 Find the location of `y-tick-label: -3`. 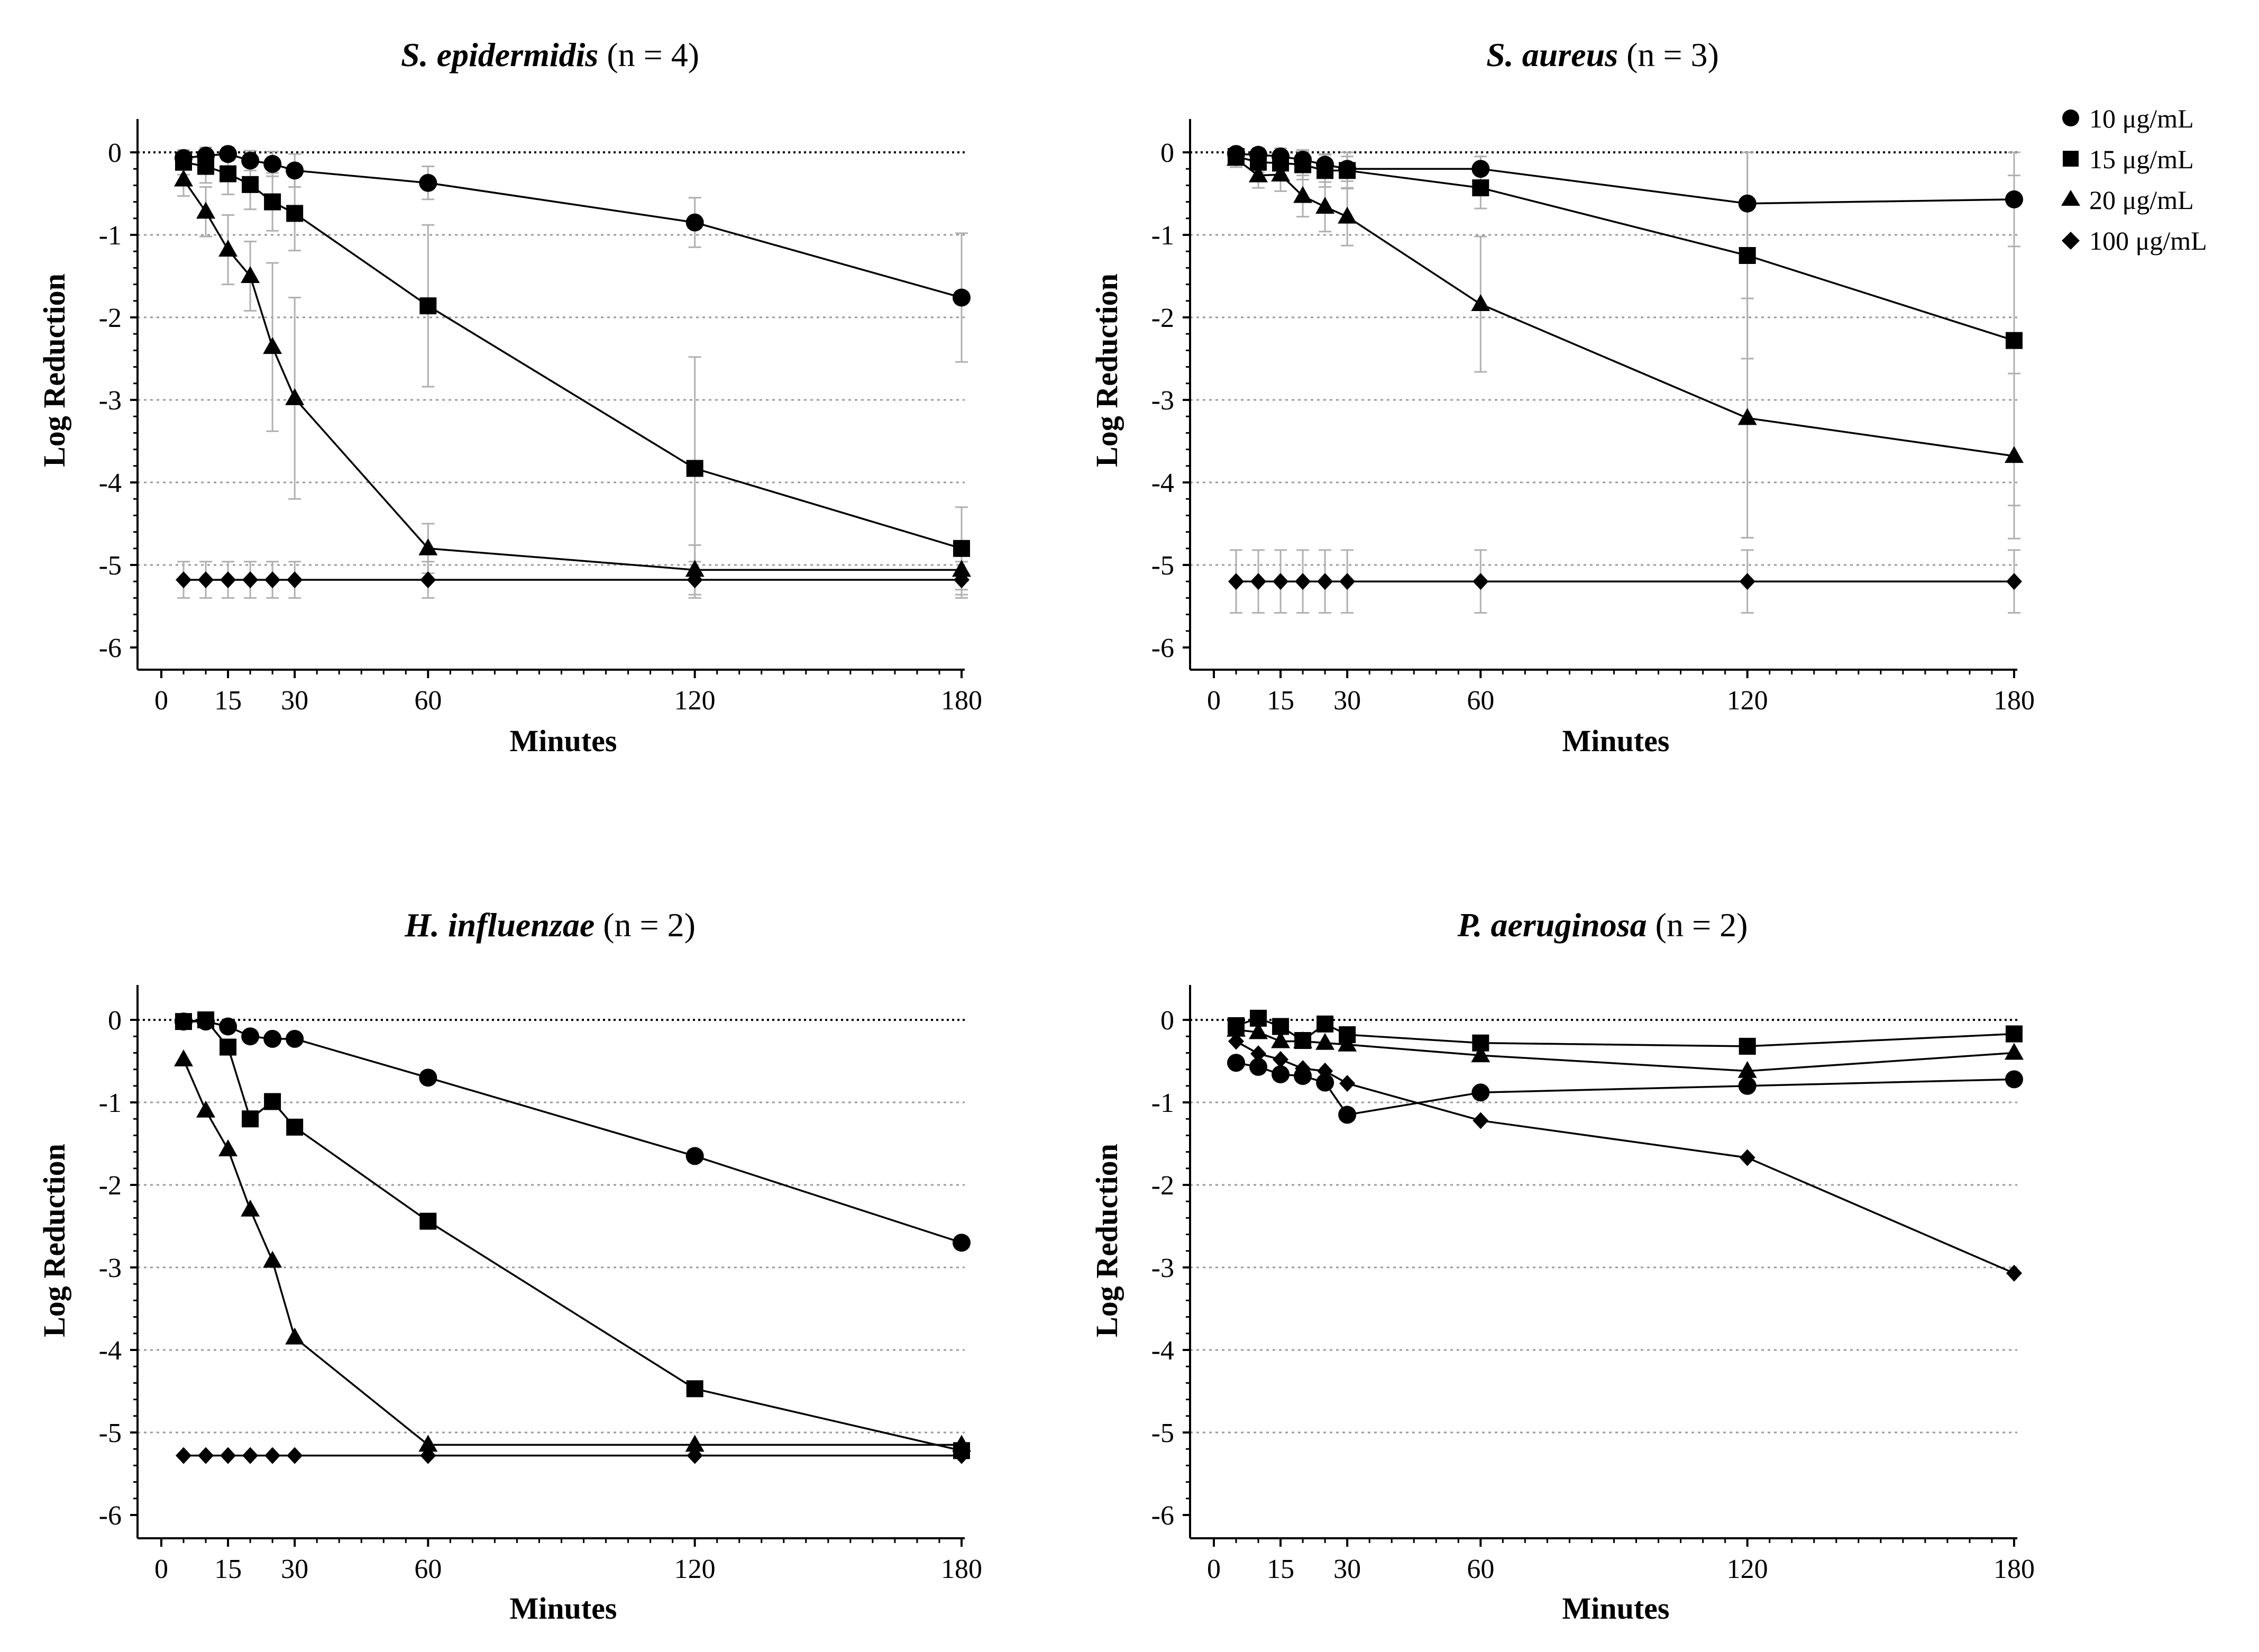

y-tick-label: -3 is located at coordinates (1162, 401).